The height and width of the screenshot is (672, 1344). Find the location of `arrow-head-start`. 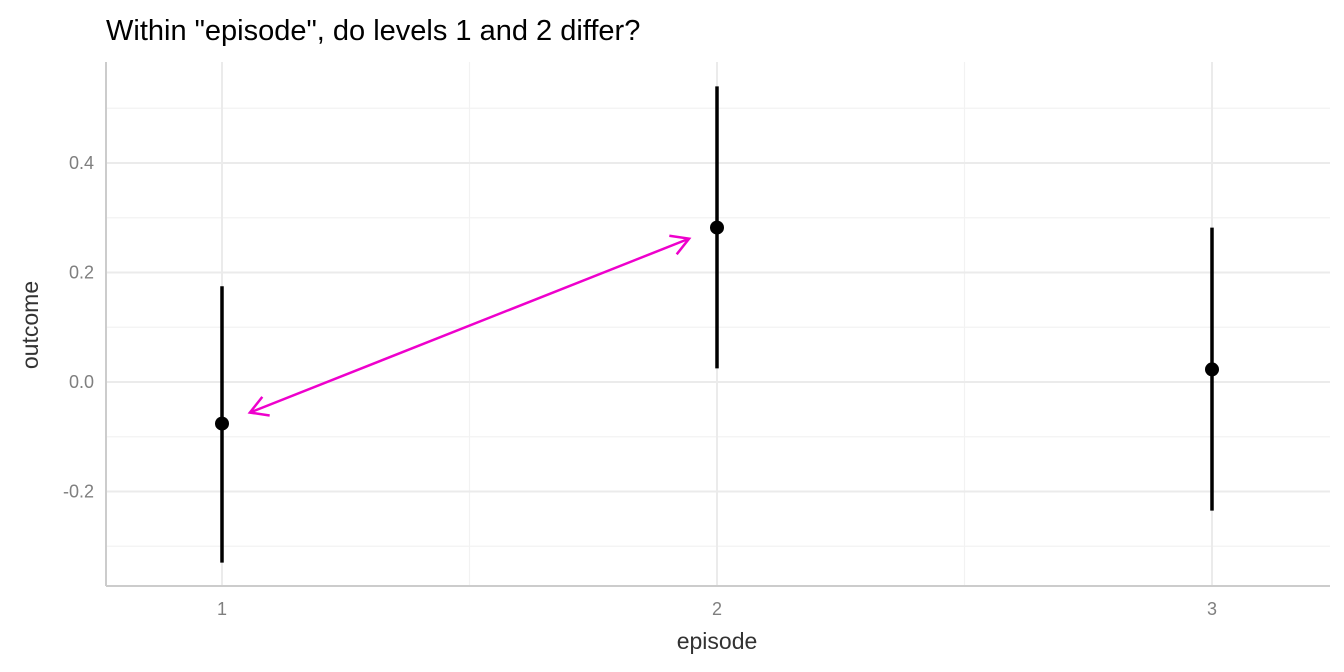

arrow-head-start is located at coordinates (258, 406).